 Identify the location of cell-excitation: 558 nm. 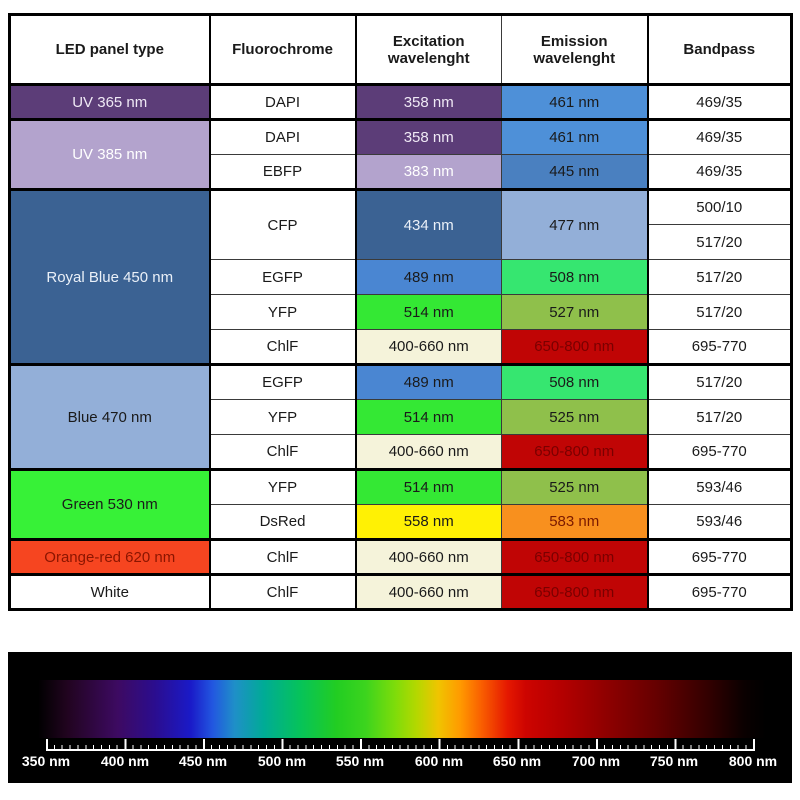
(428, 522).